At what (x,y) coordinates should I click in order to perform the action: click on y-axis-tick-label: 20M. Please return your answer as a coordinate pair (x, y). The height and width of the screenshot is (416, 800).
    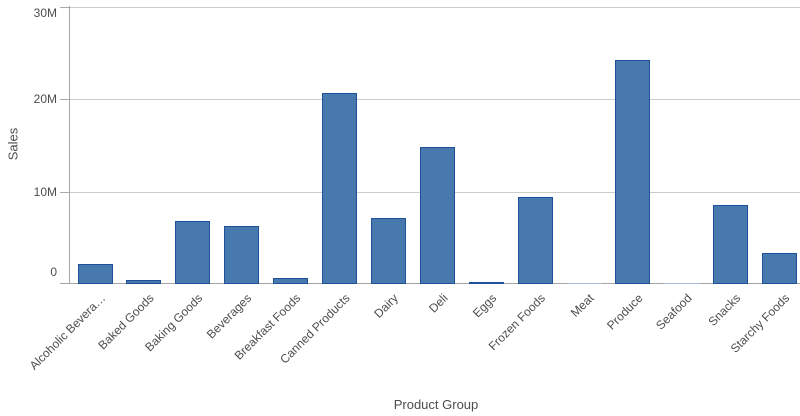
    Looking at the image, I should click on (45, 99).